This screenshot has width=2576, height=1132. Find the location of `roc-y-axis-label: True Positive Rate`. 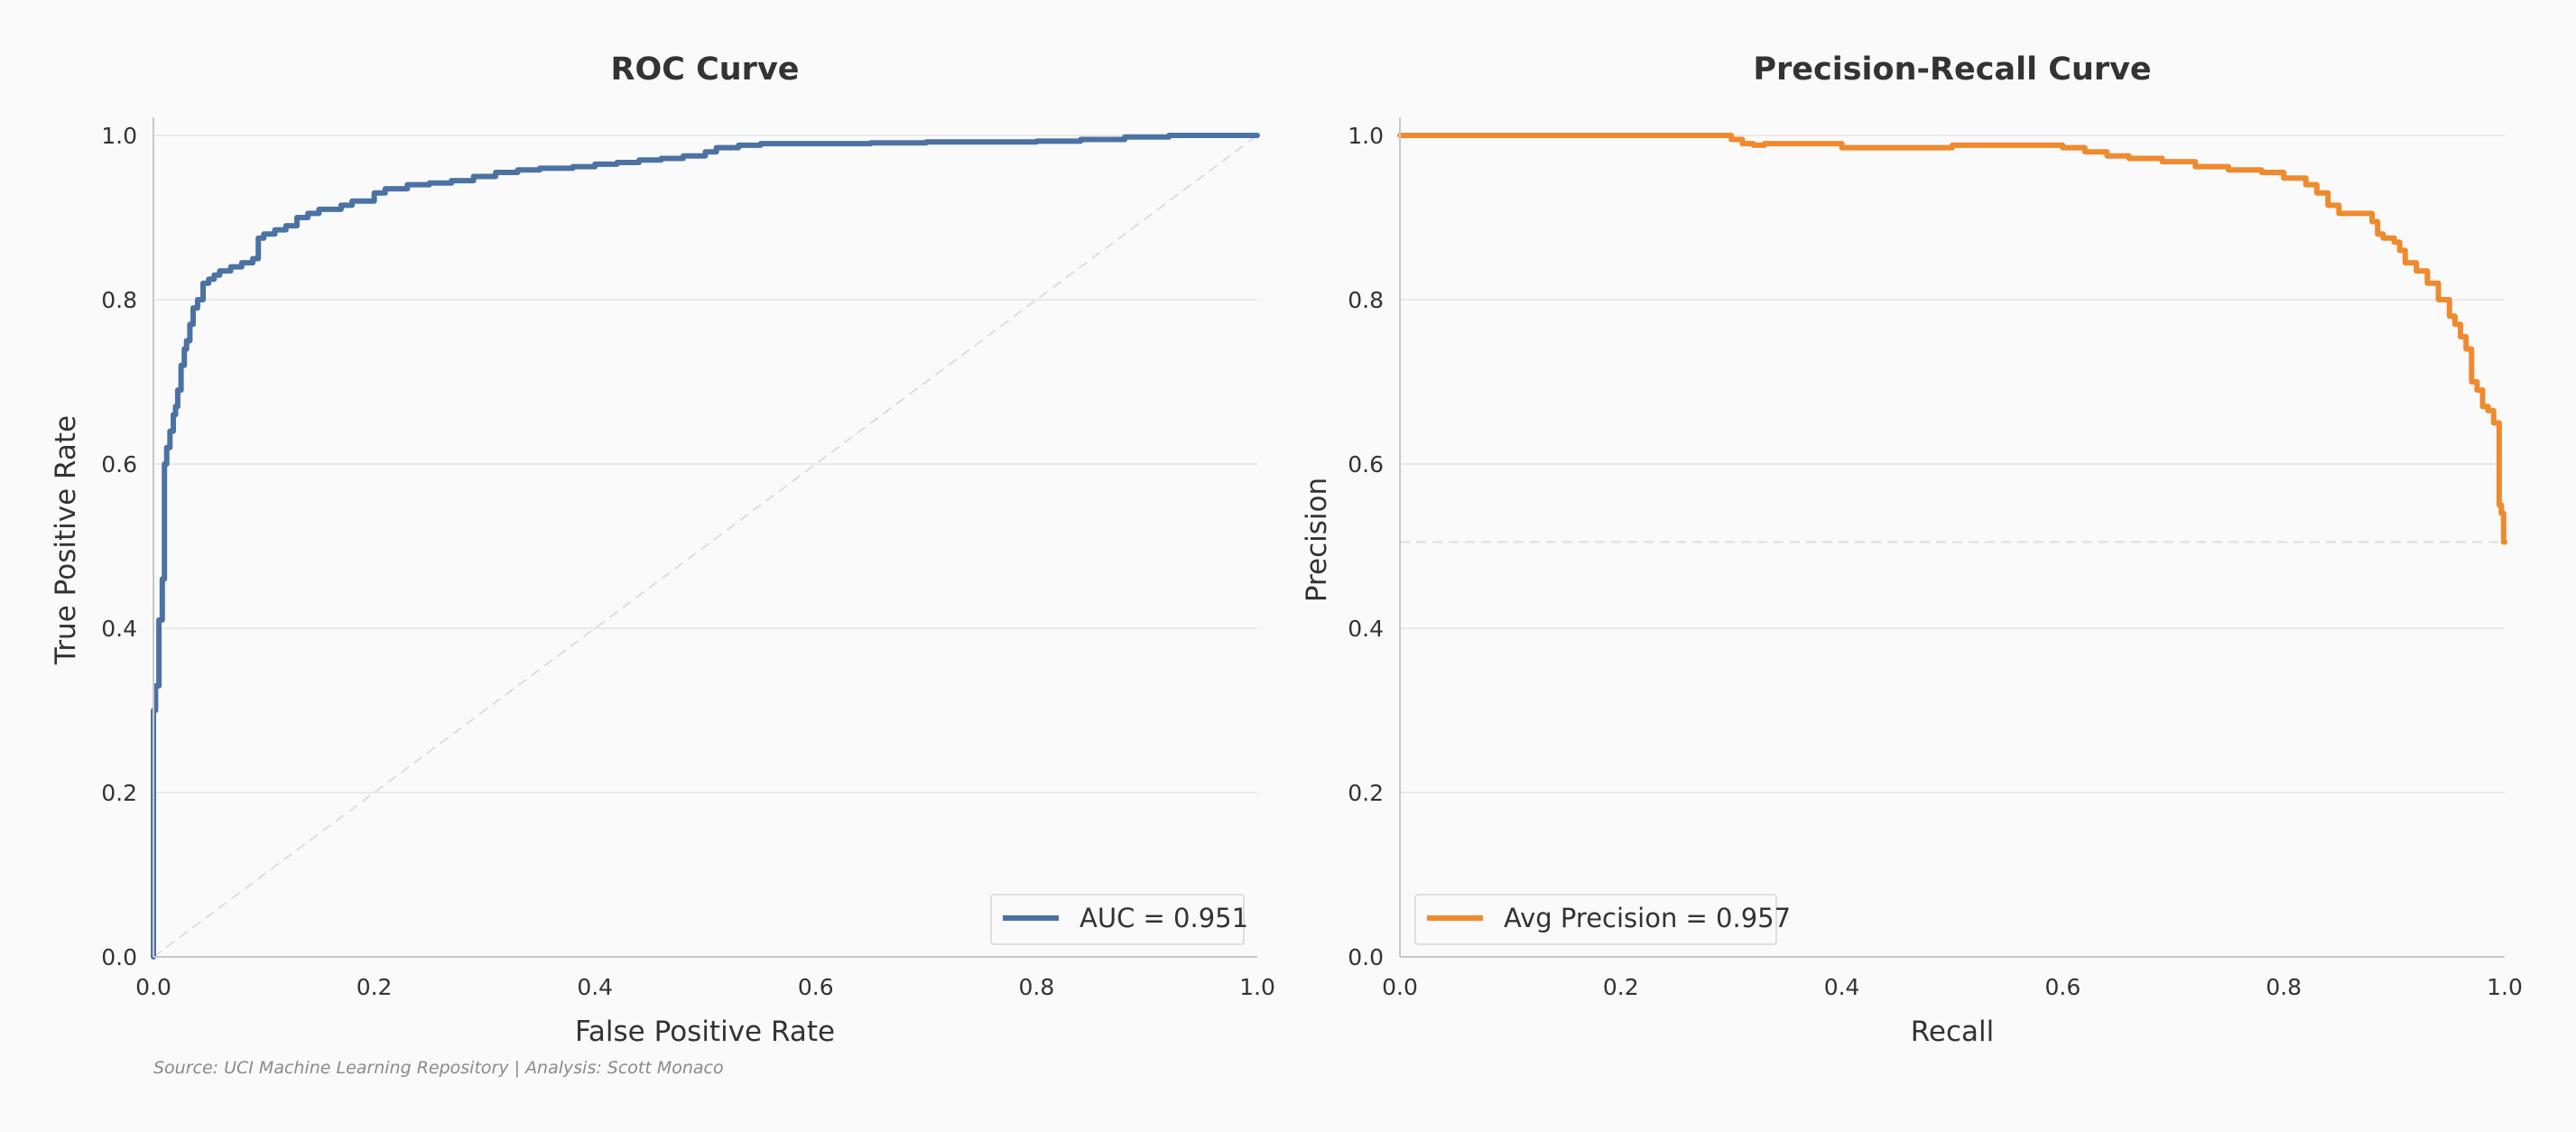

roc-y-axis-label: True Positive Rate is located at coordinates (66, 540).